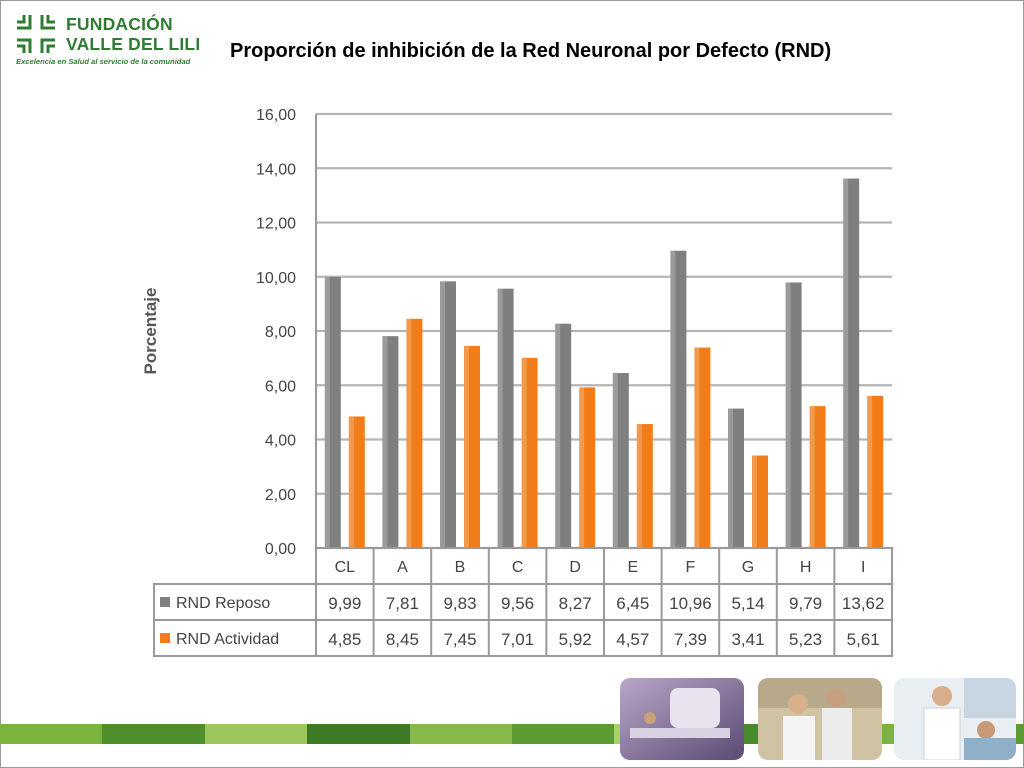 This screenshot has height=768, width=1024. I want to click on data-table-value: 6,45, so click(632, 603).